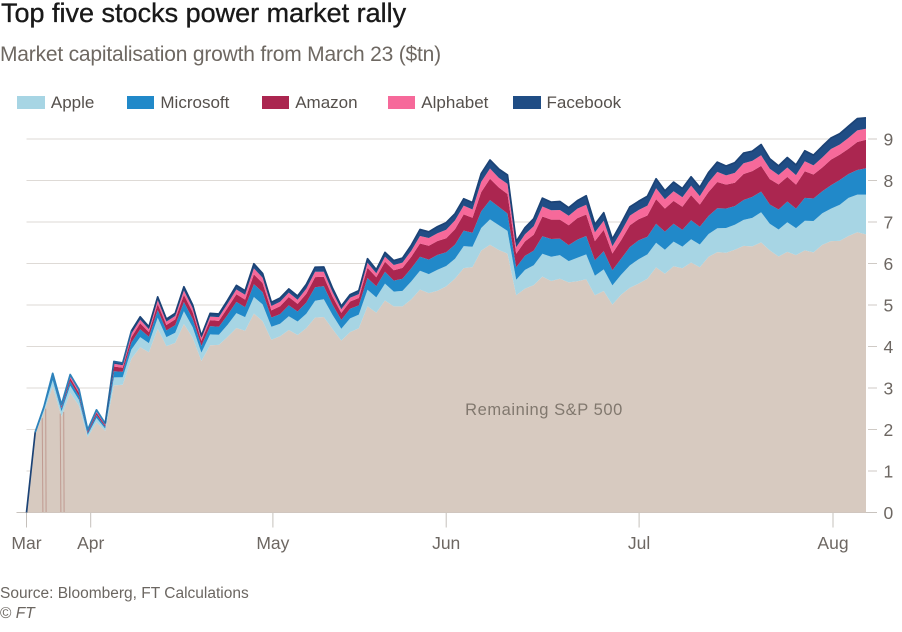 The height and width of the screenshot is (632, 902). I want to click on svg-text: Aug, so click(832, 543).